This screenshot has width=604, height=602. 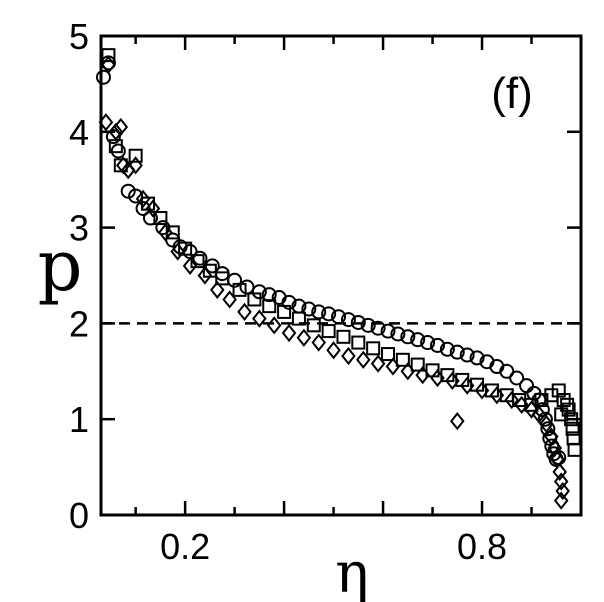 What do you see at coordinates (185, 546) in the screenshot?
I see `x-tick-label: 0.2` at bounding box center [185, 546].